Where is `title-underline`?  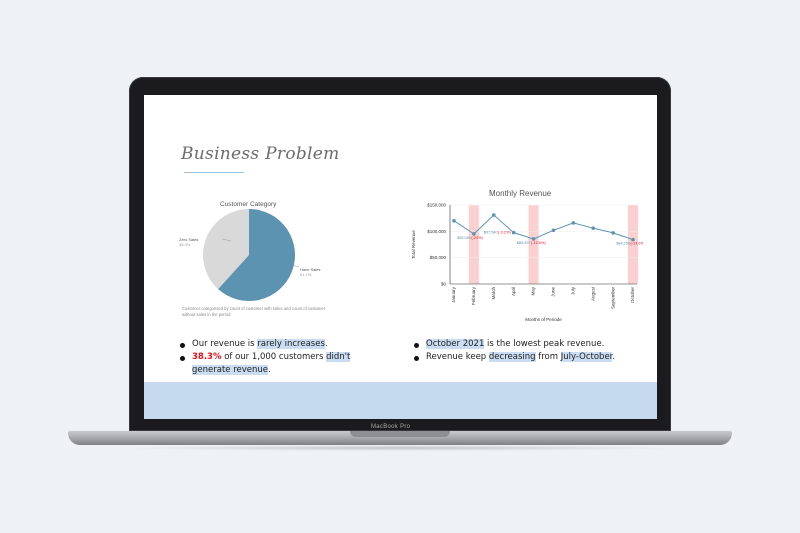 title-underline is located at coordinates (214, 172).